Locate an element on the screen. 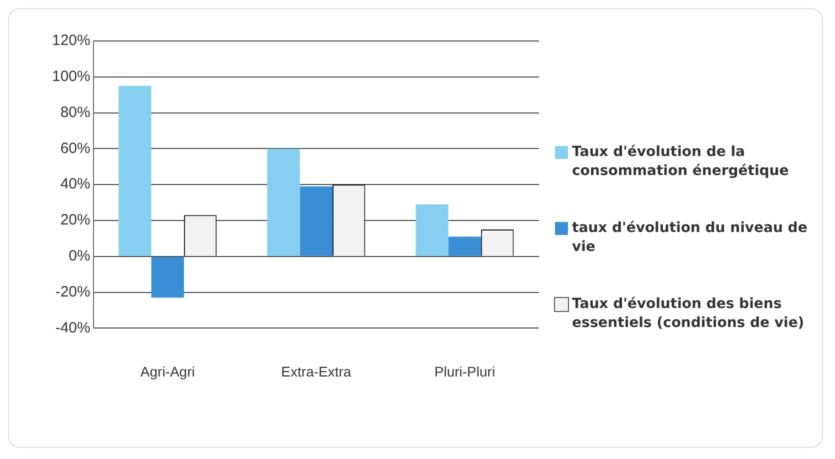 This screenshot has width=835, height=459. y-tick-label: 120% is located at coordinates (71, 41).